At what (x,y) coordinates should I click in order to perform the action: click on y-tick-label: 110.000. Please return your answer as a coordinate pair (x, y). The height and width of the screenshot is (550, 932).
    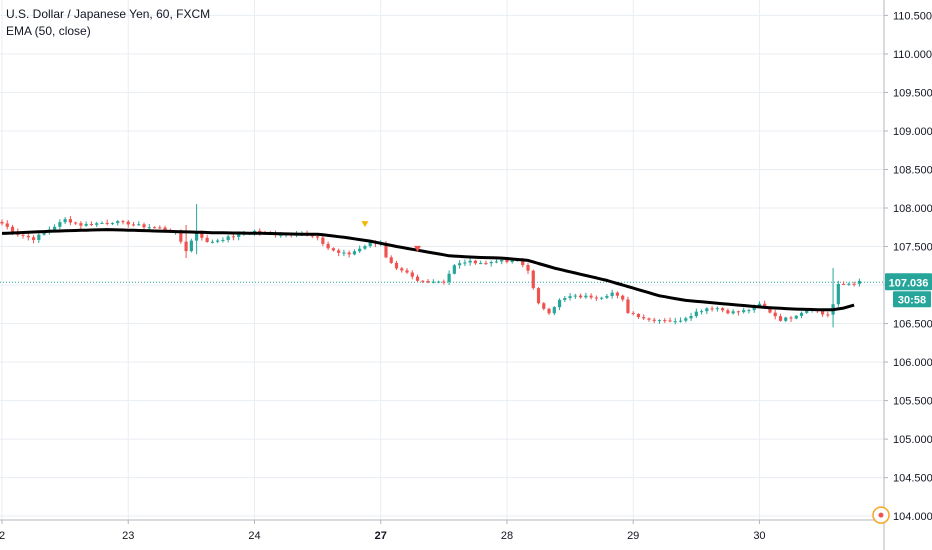
    Looking at the image, I should click on (912, 55).